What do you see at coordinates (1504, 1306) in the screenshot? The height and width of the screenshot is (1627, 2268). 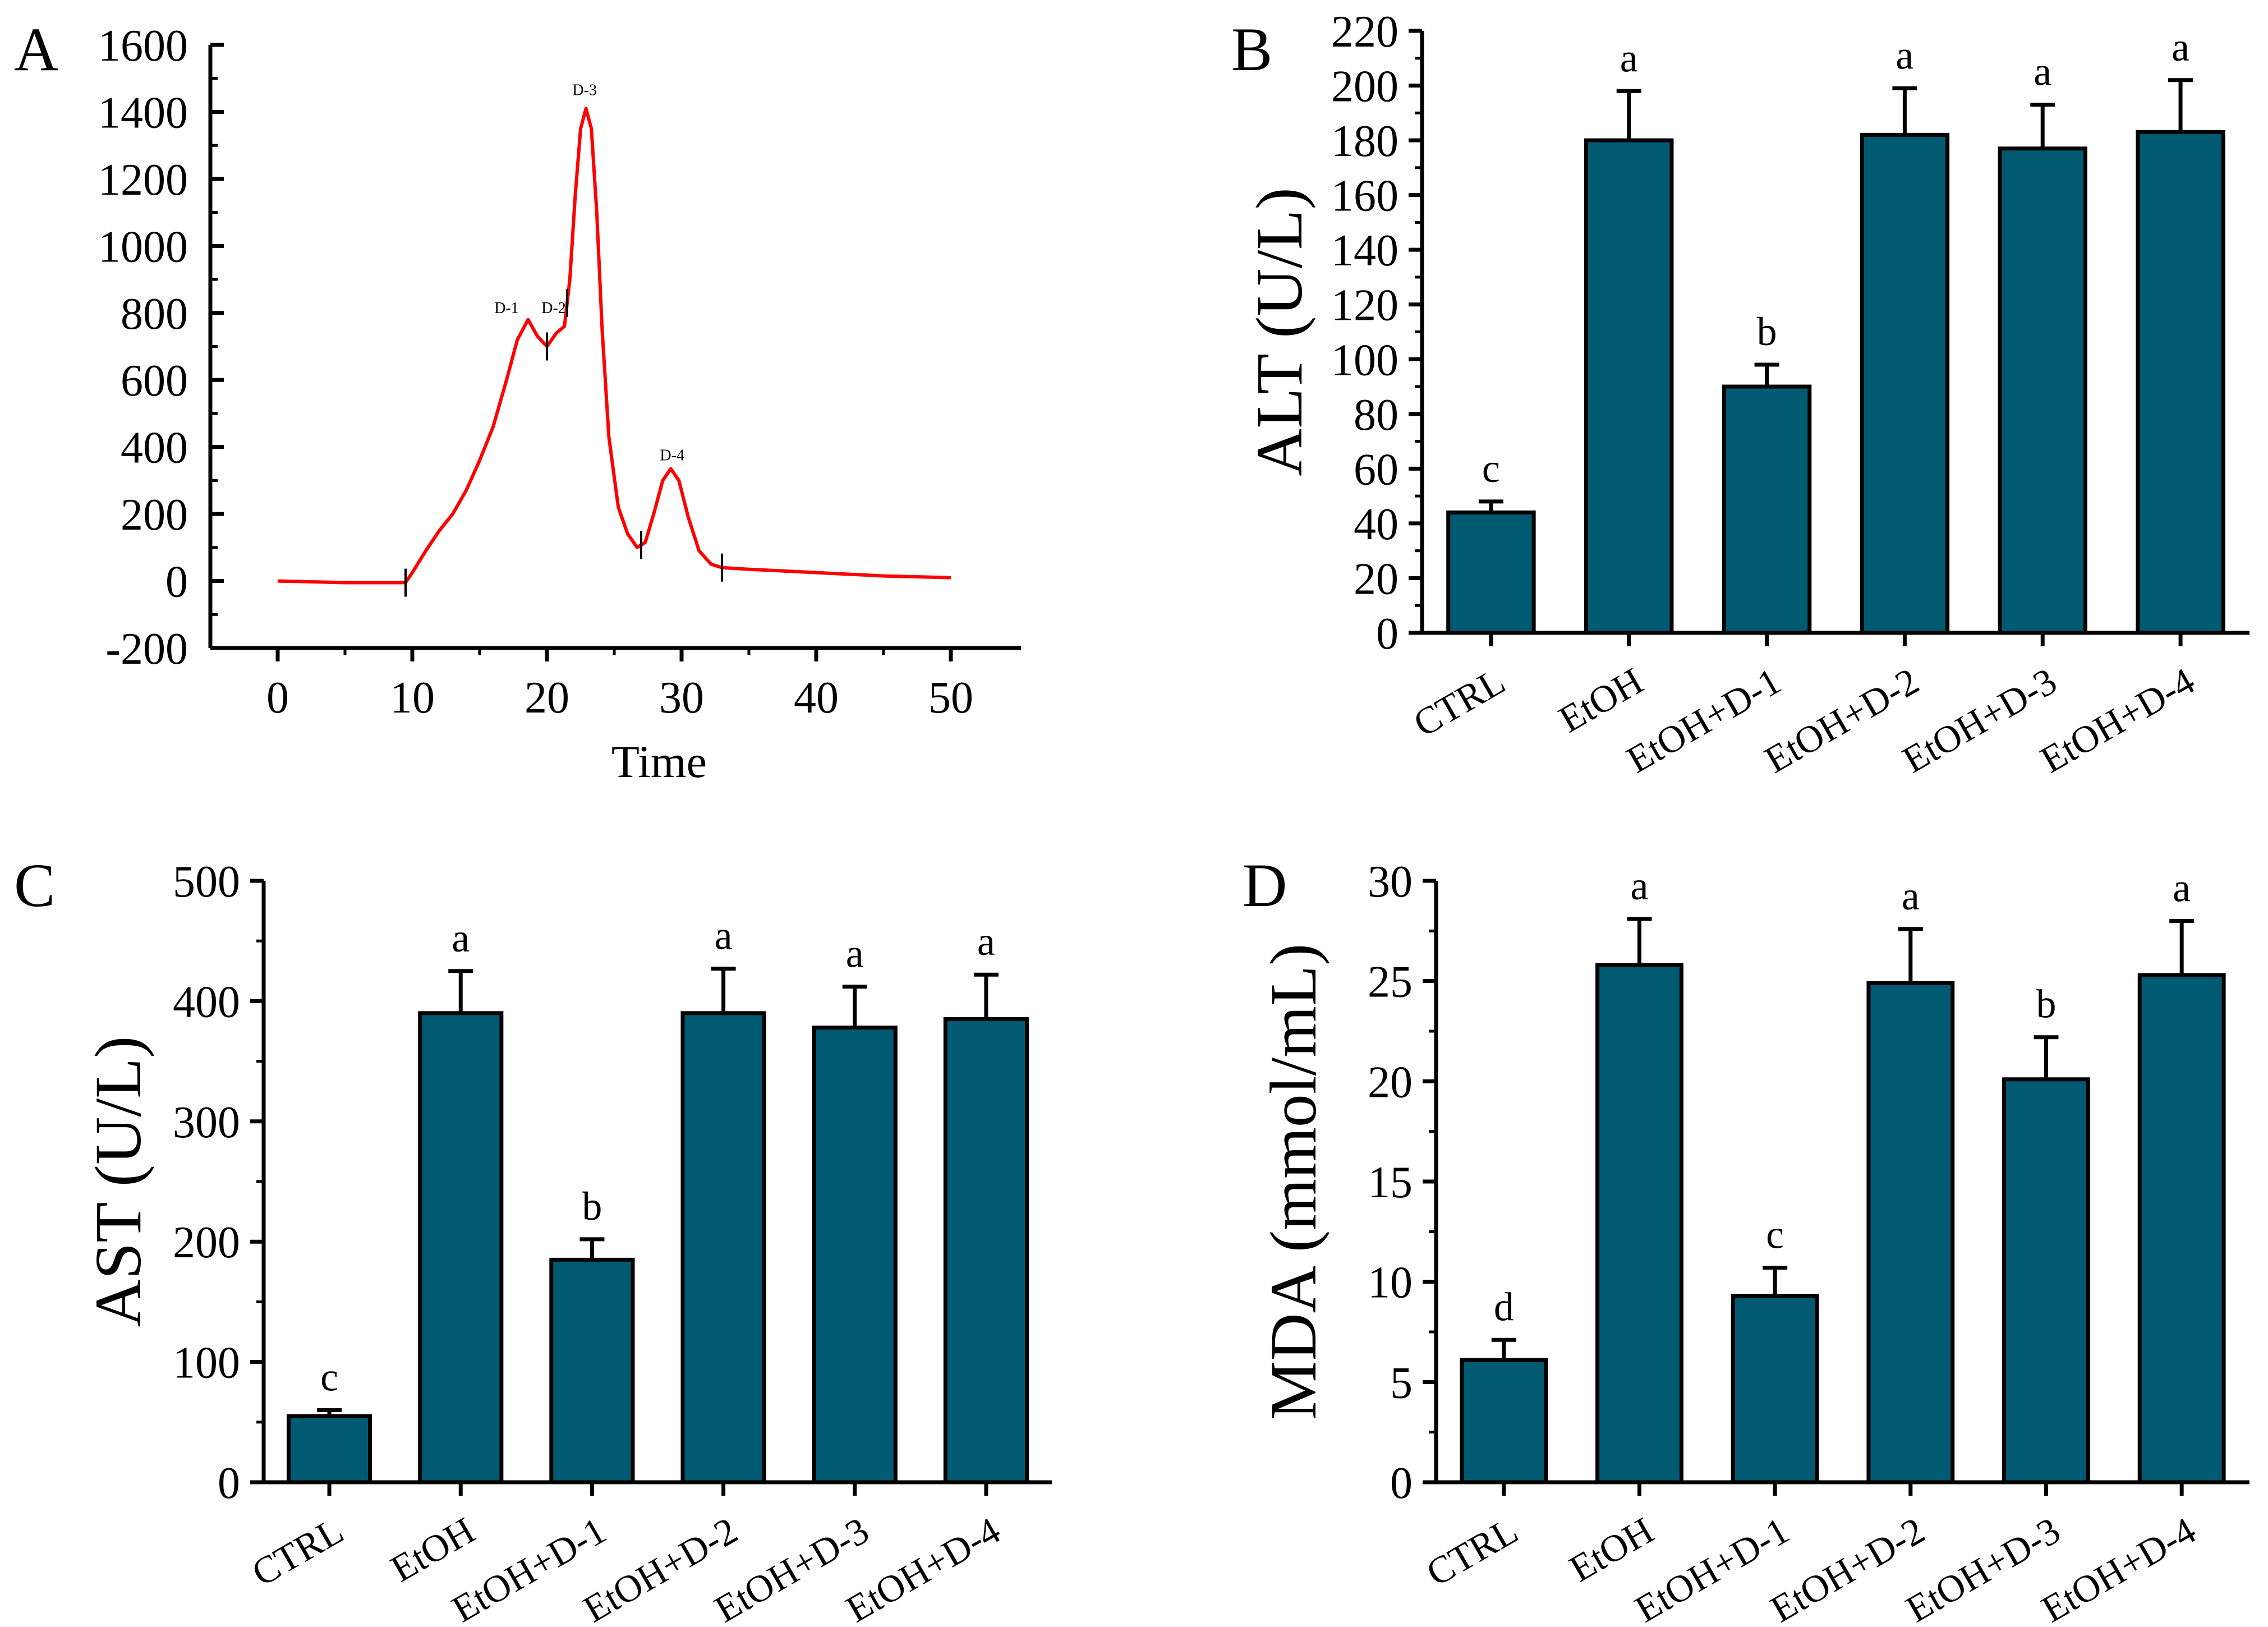 I see `significance-label: d` at bounding box center [1504, 1306].